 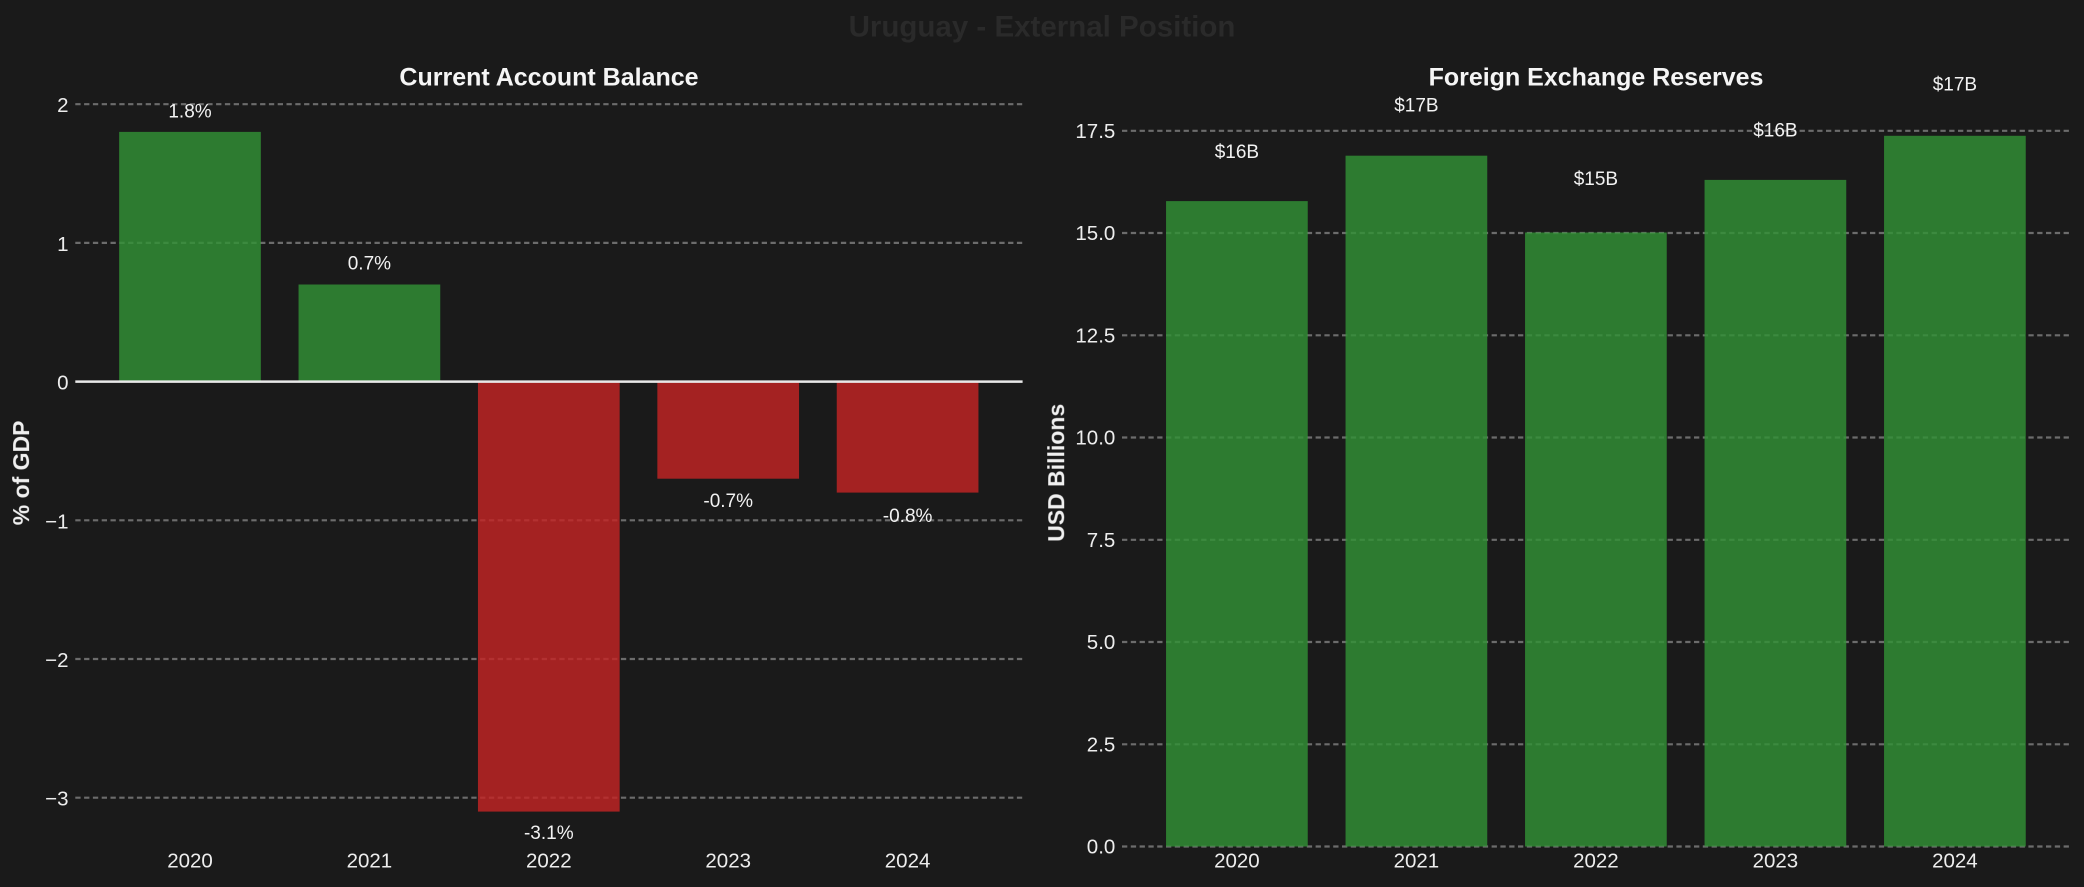 What do you see at coordinates (62, 383) in the screenshot?
I see `svg-text: 0` at bounding box center [62, 383].